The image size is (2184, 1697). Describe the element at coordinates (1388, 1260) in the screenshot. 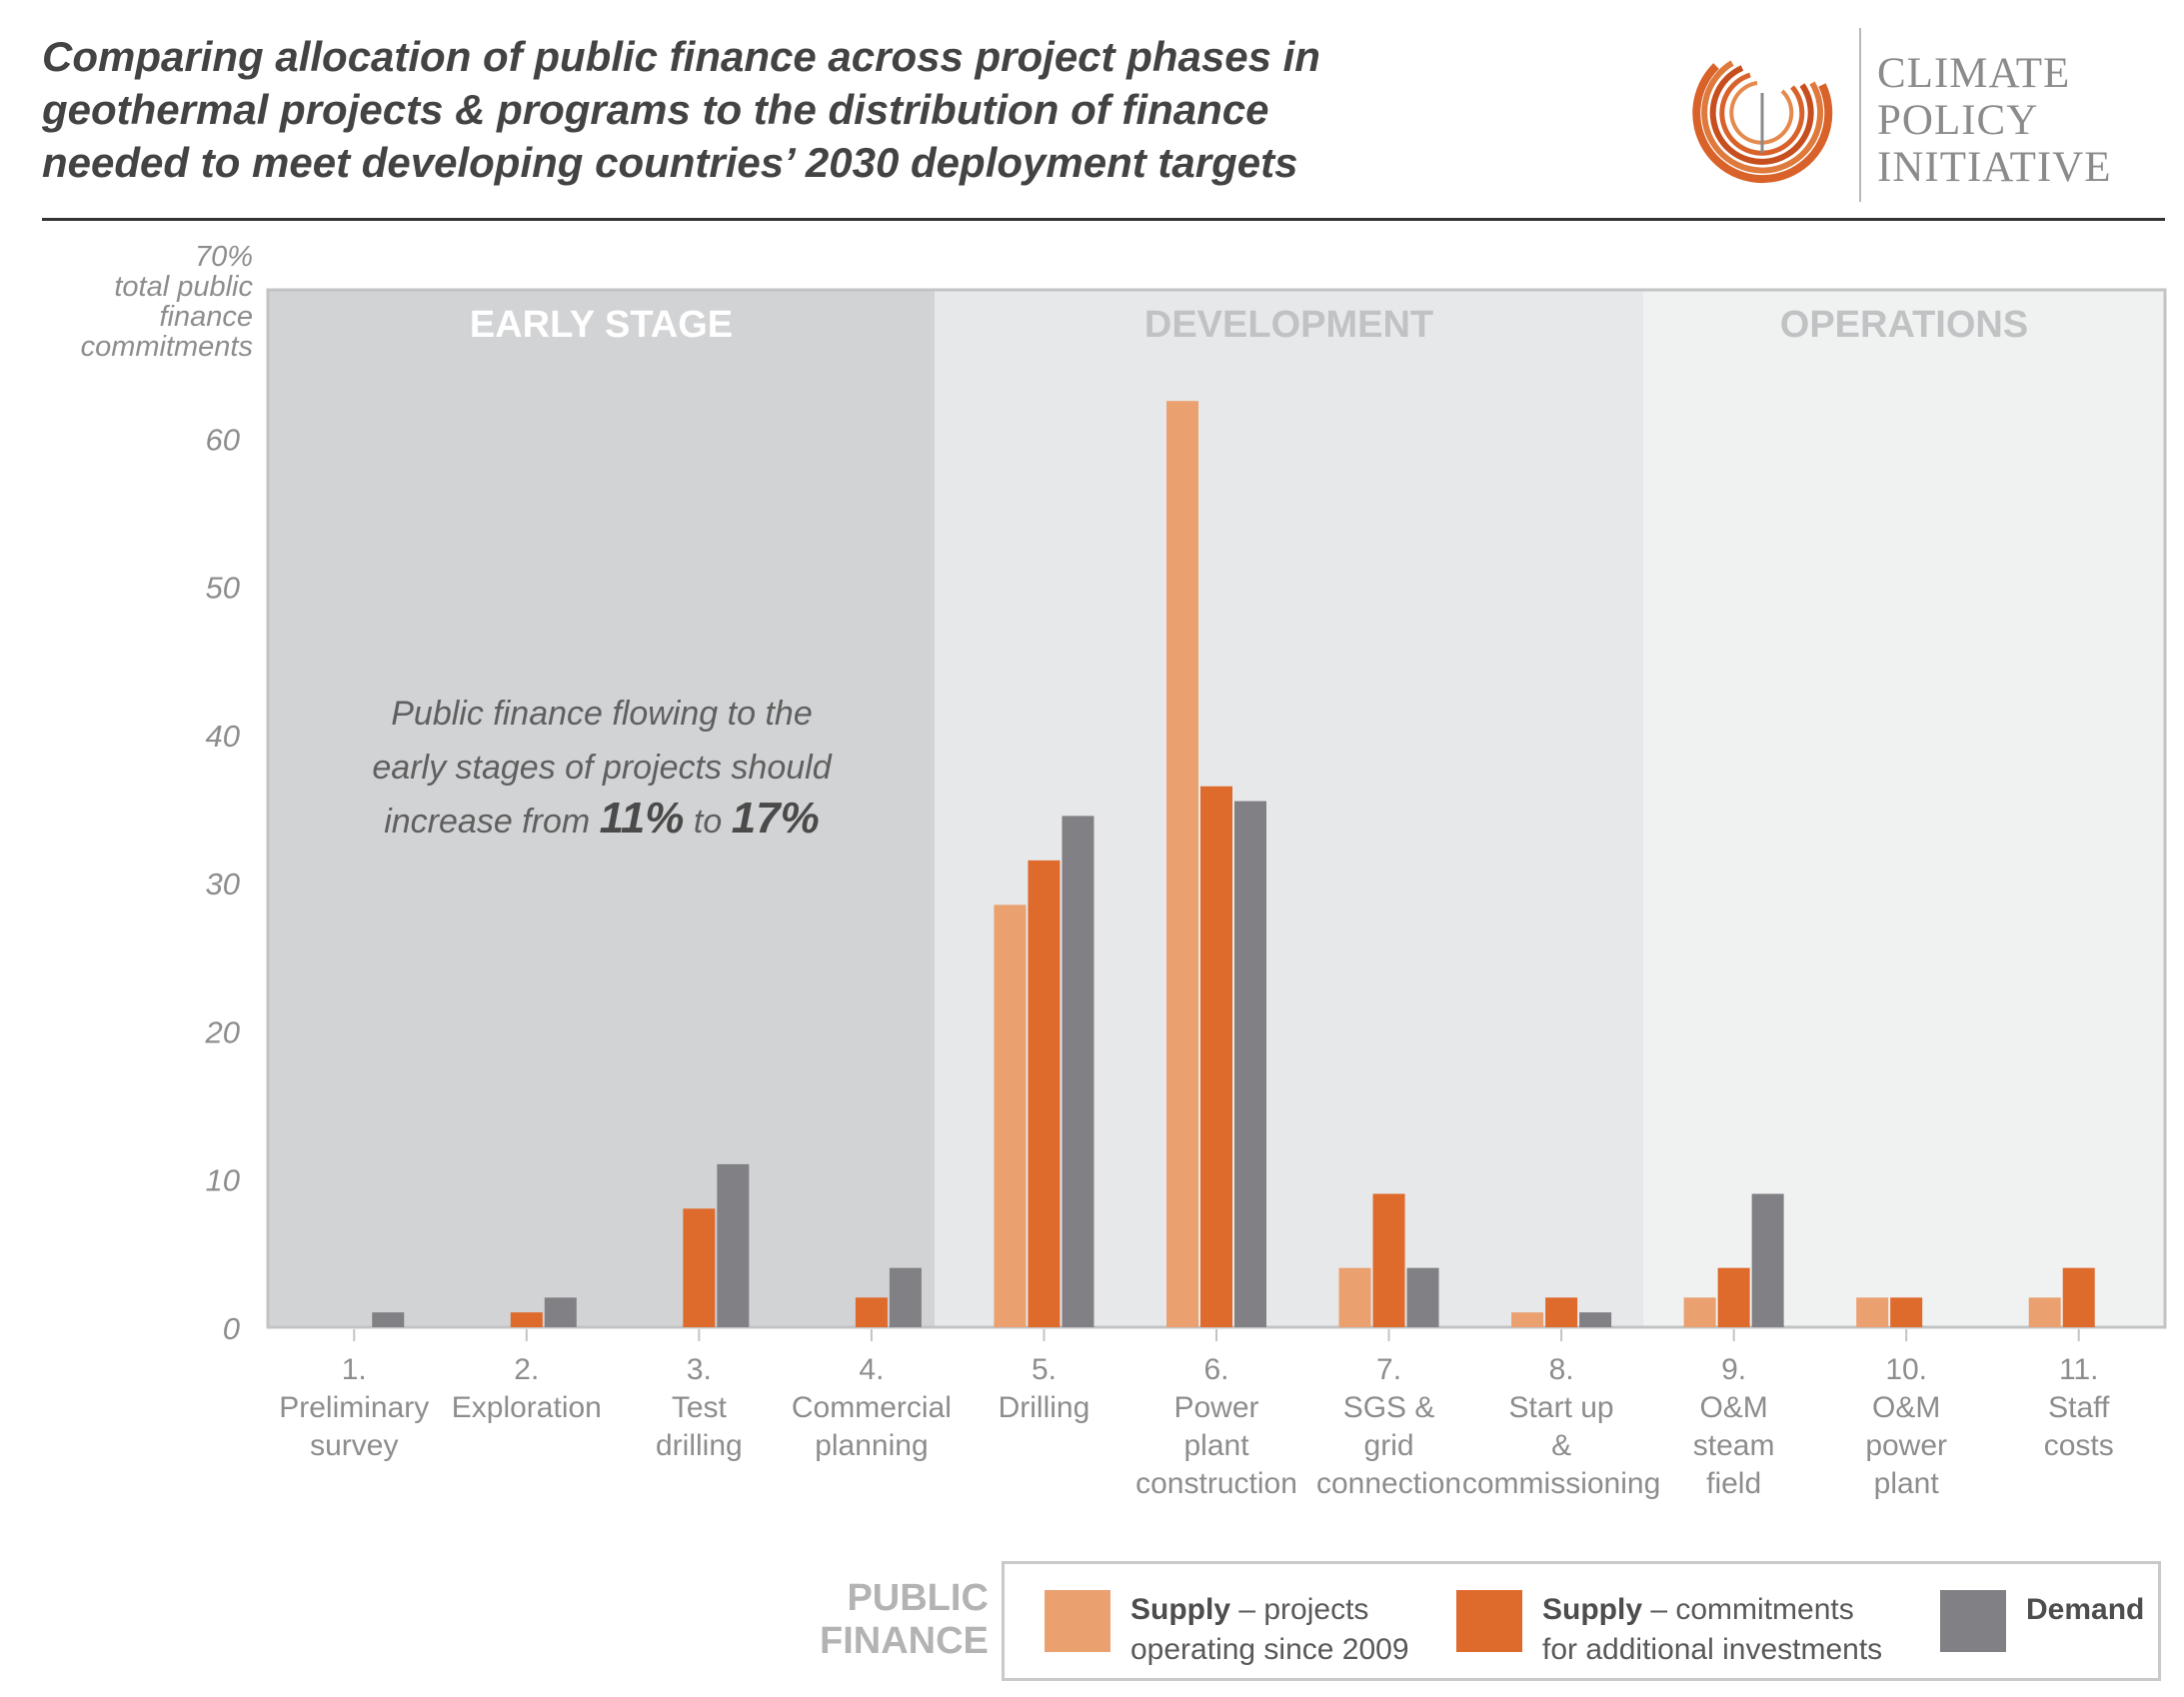

I see `bar-series2-cat7` at that location.